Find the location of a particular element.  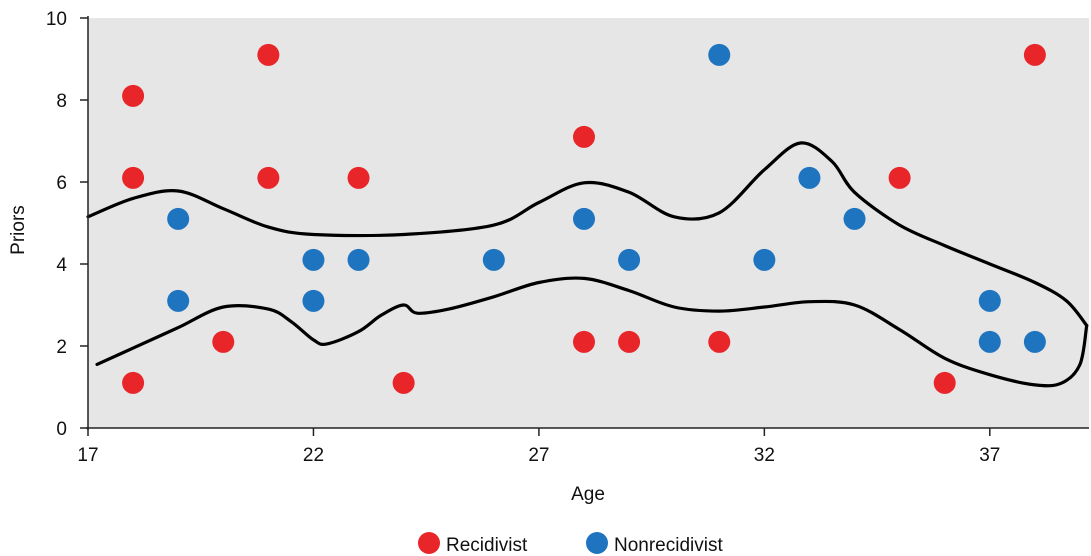

legend-swatch-recidivist is located at coordinates (429, 543).